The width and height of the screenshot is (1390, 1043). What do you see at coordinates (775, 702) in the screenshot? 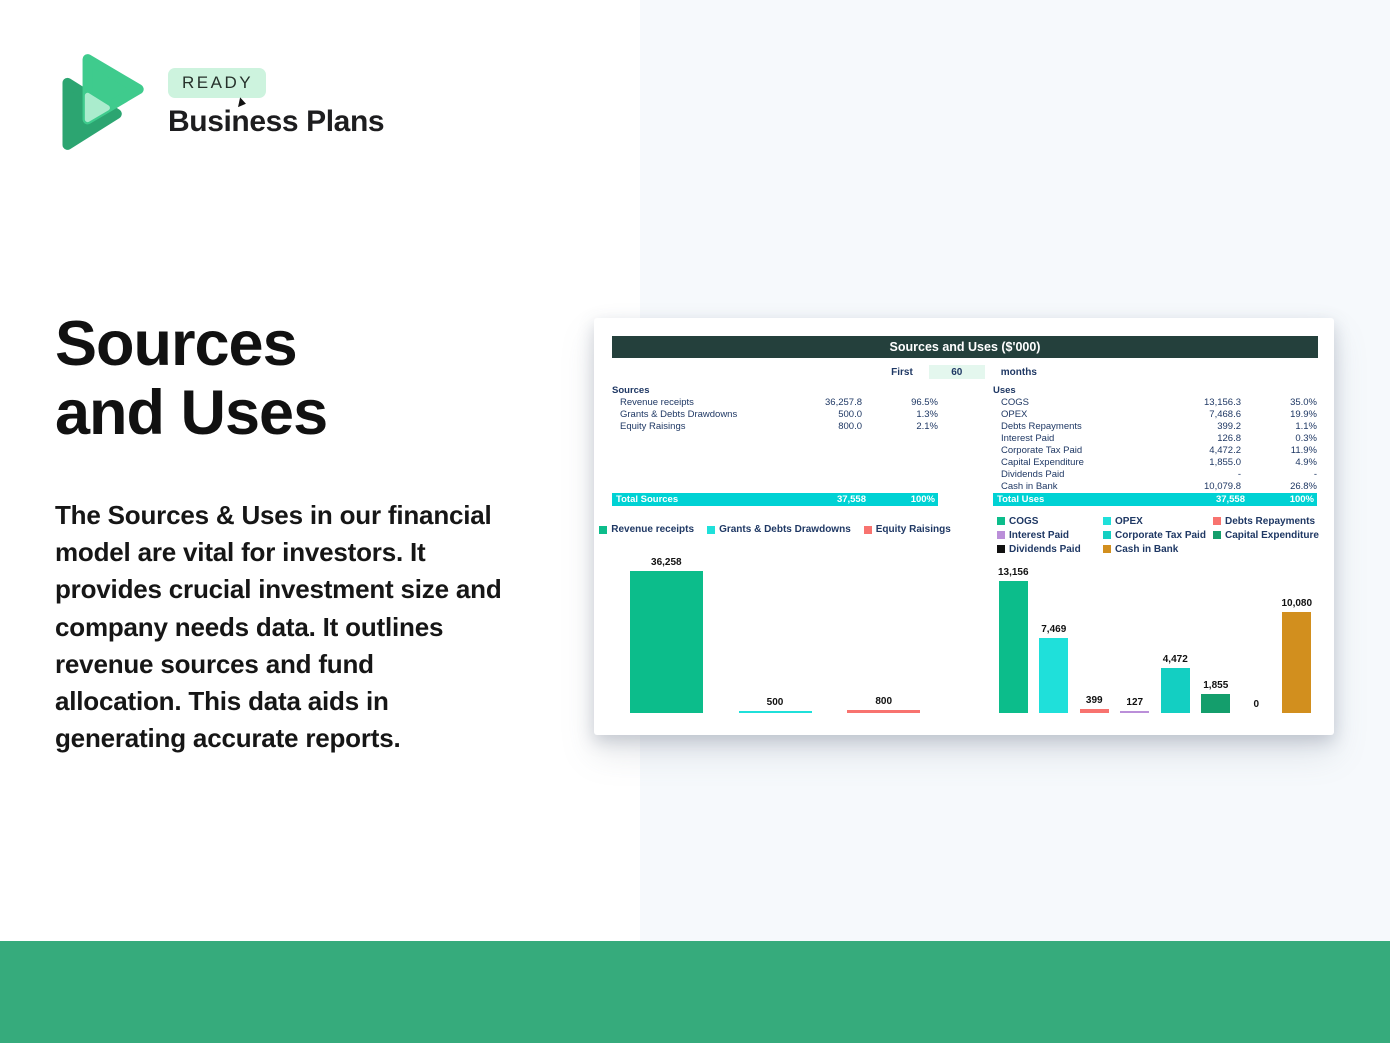
I see `bar-value-label: 500` at bounding box center [775, 702].